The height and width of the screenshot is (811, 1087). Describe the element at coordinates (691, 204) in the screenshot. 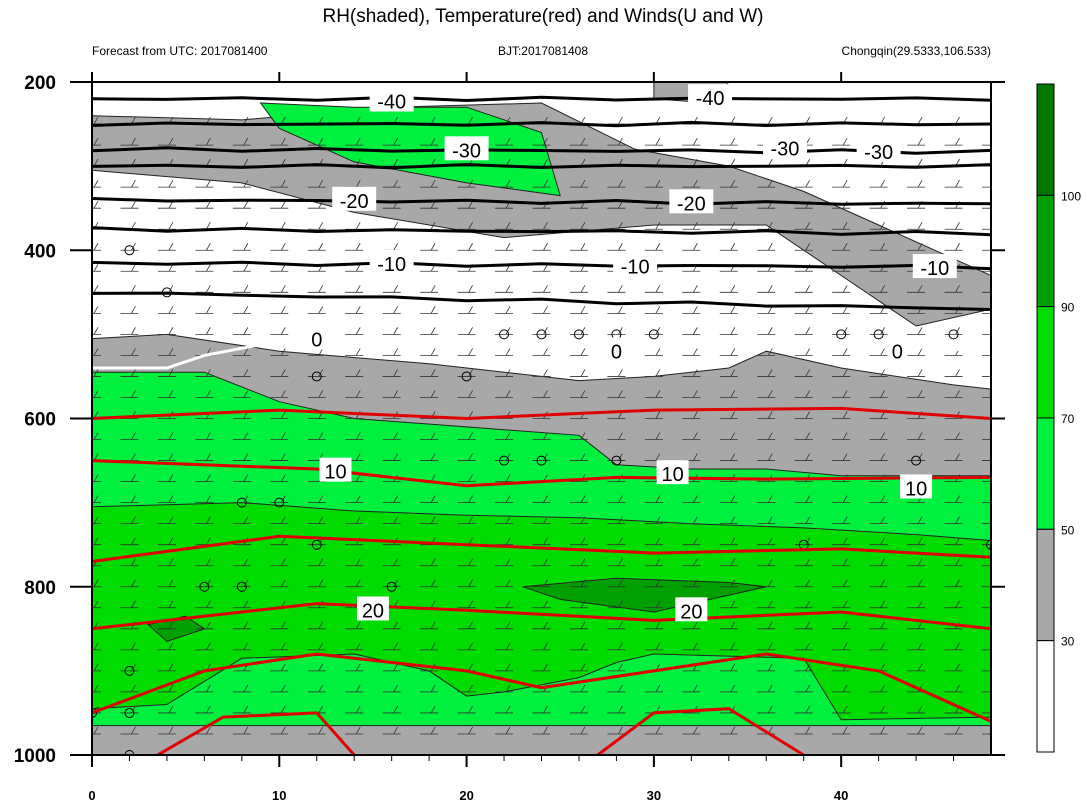

I see `isotherm-label-black-6: -20` at that location.